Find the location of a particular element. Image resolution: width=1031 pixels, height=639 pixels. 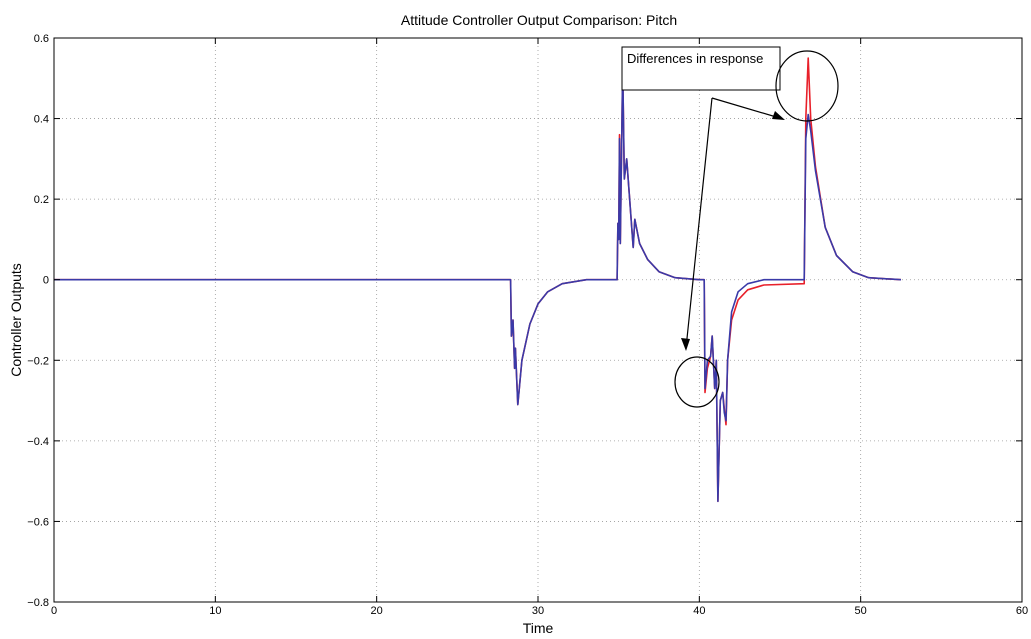

x-tick-label: 40 is located at coordinates (699, 611).